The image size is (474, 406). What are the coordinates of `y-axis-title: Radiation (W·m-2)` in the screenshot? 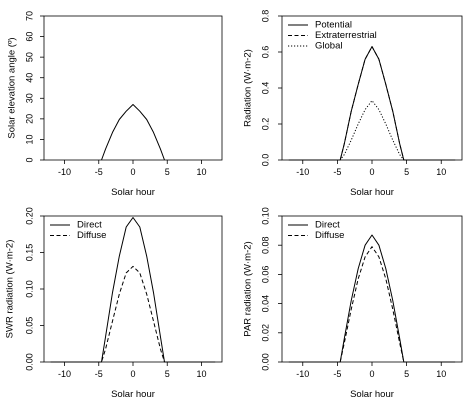 It's located at (248, 88).